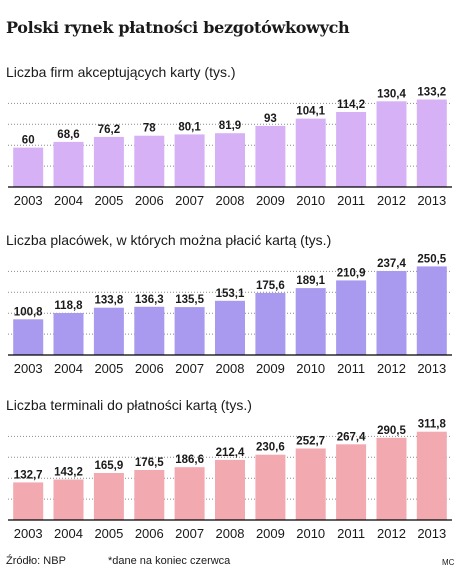 Image resolution: width=468 pixels, height=578 pixels. I want to click on data-label-2012: 130,4, so click(391, 94).